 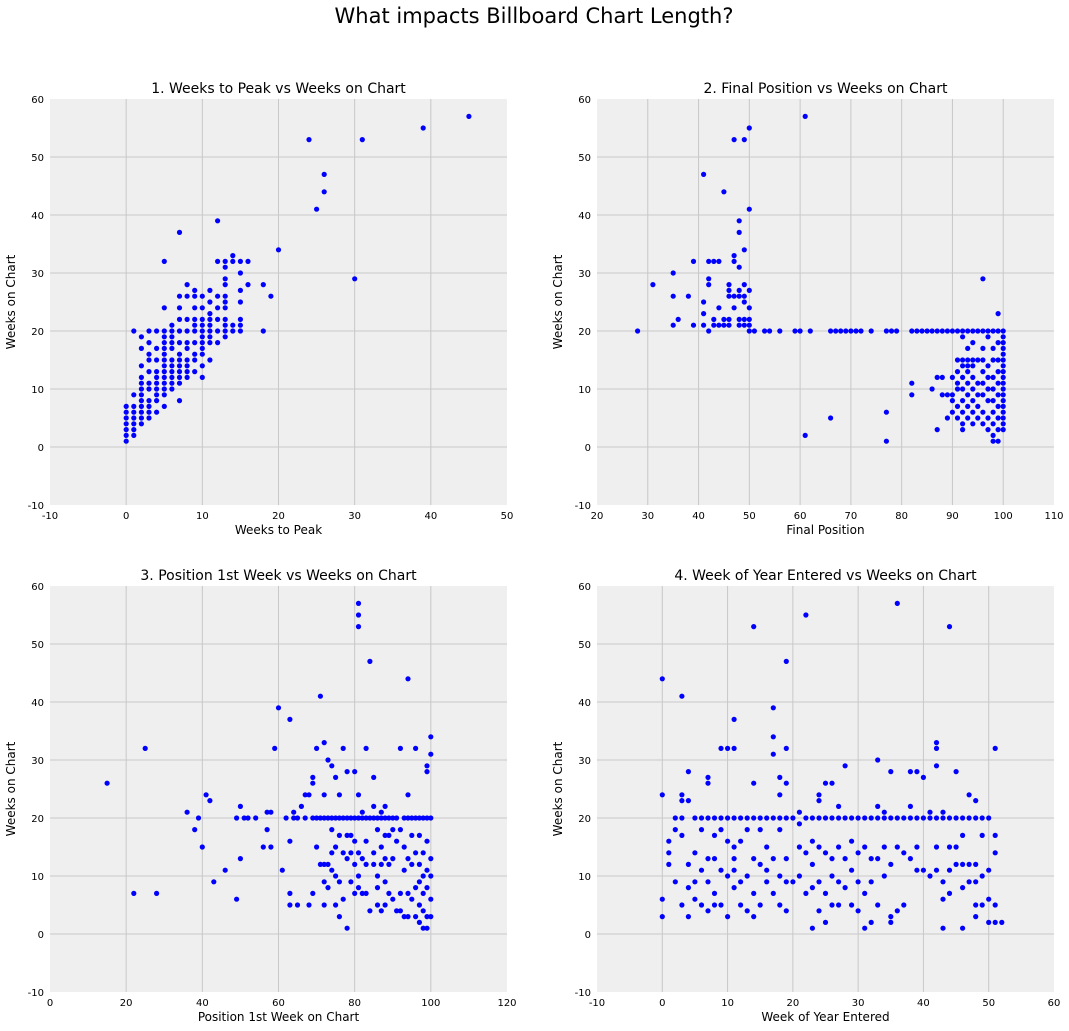 I want to click on x-tick-label: 80, so click(x=354, y=1003).